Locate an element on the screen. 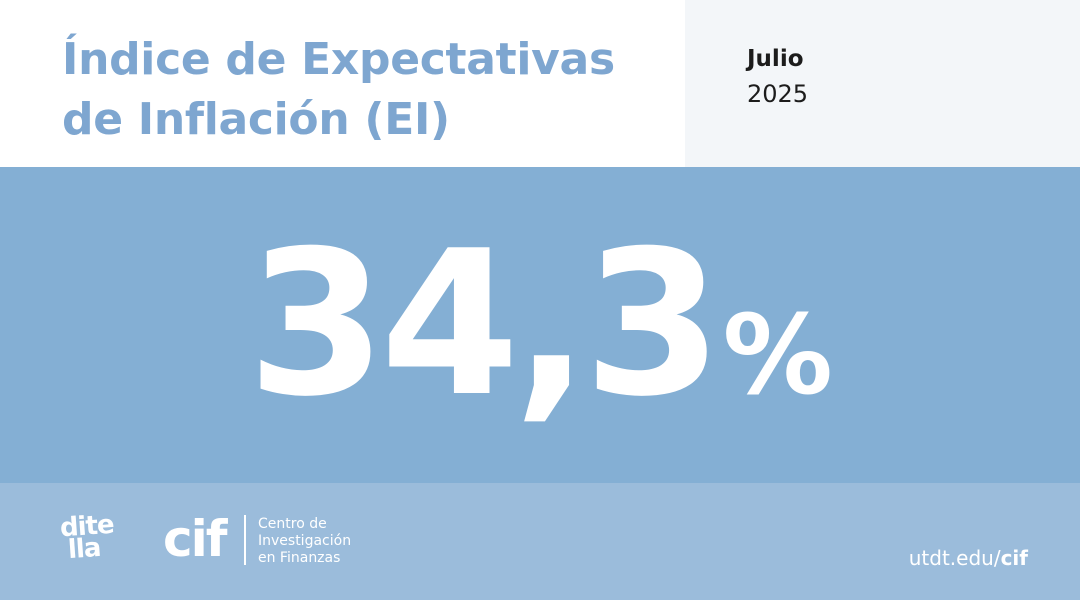 This screenshot has height=600, width=1080. website-link: utdt.edu/cif is located at coordinates (968, 558).